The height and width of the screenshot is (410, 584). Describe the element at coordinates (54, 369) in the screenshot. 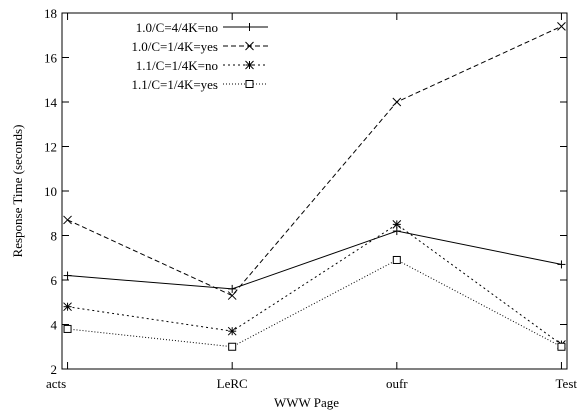

I see `y-tick-label: 2` at that location.